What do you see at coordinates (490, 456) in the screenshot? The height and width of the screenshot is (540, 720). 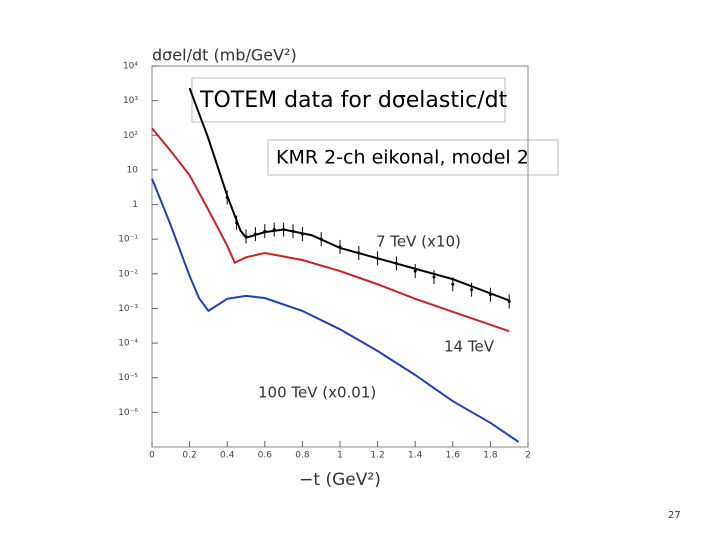 I see `x-tick-label: 1.8` at bounding box center [490, 456].